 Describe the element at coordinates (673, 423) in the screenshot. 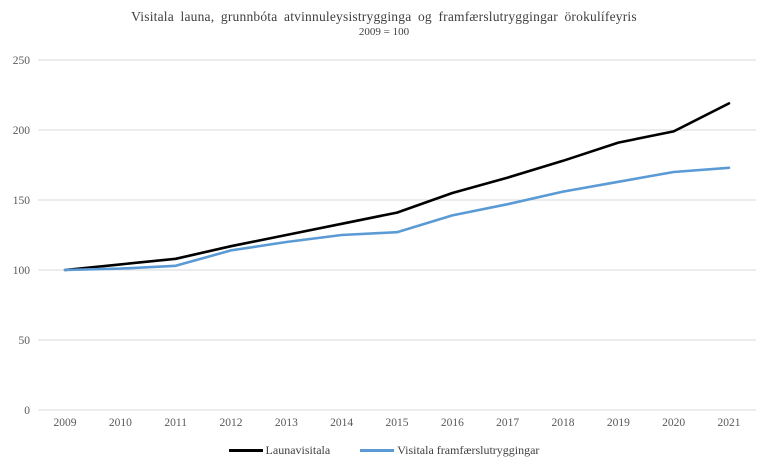

I see `x-tick-label: 2020` at that location.